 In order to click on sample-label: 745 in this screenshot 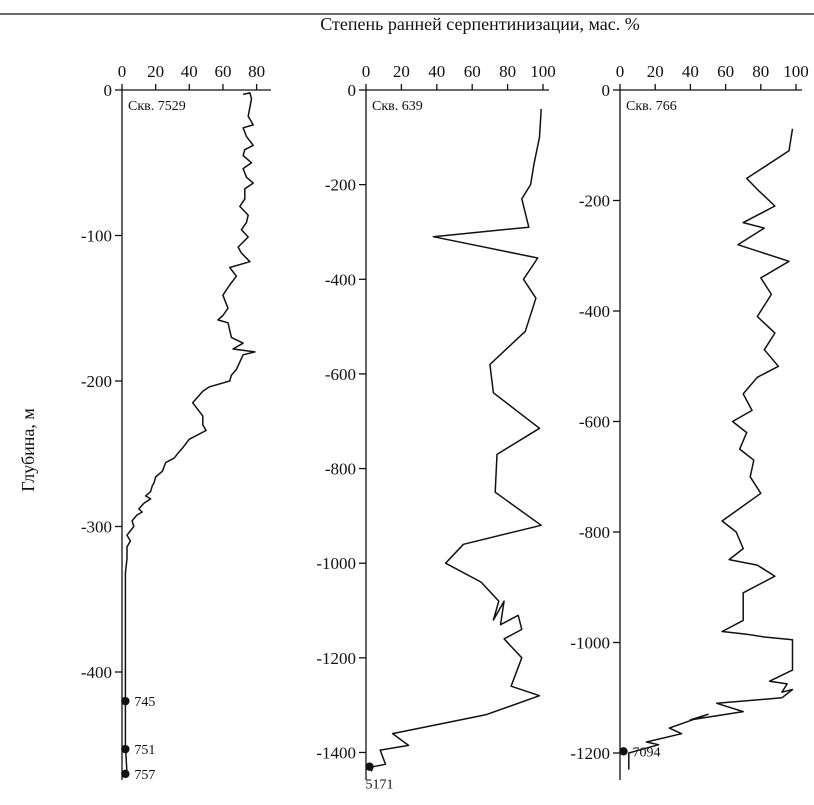, I will do `click(144, 702)`.